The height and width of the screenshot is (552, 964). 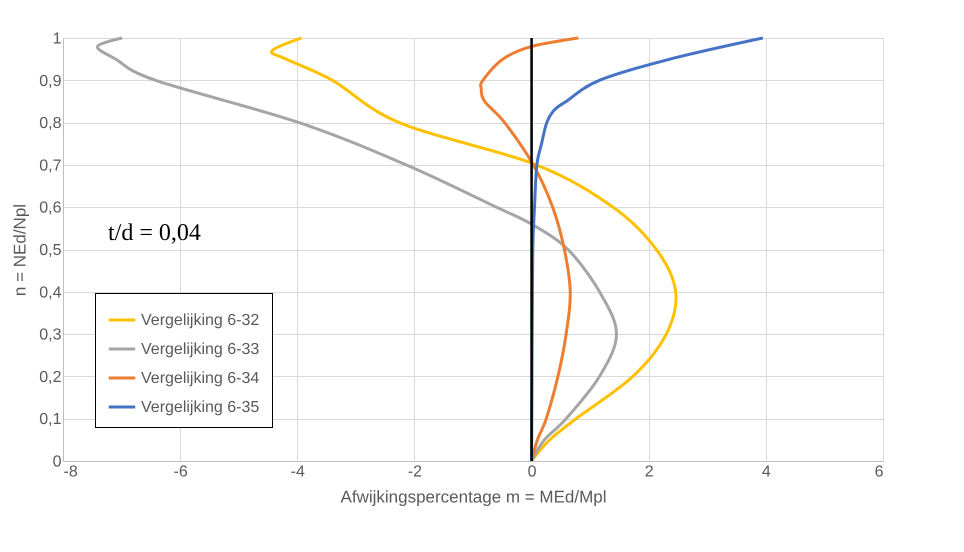 What do you see at coordinates (200, 349) in the screenshot?
I see `legend-label: Vergelijking 6-33` at bounding box center [200, 349].